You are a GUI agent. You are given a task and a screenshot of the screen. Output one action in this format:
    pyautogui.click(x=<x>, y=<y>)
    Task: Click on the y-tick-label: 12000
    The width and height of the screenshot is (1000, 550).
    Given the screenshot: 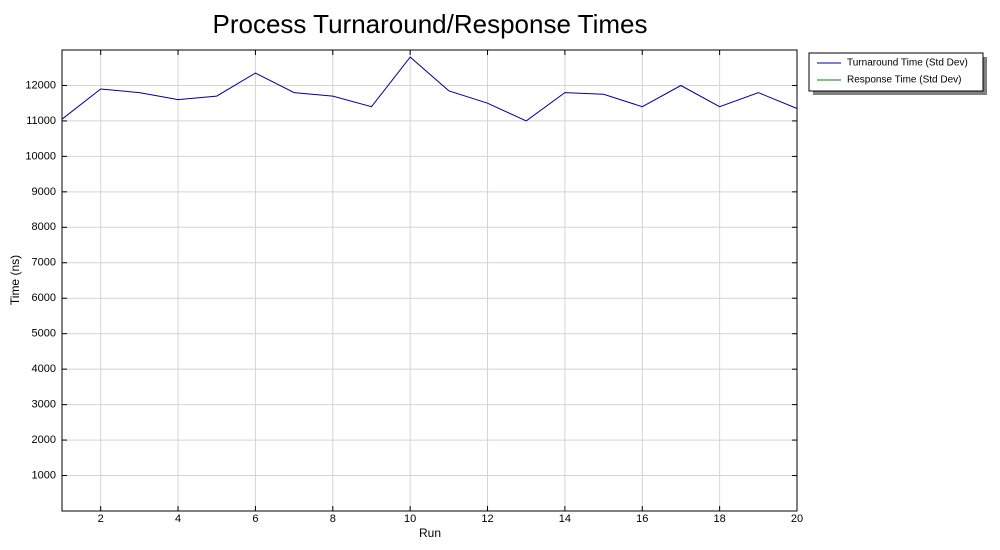 What is the action you would take?
    pyautogui.click(x=40, y=85)
    